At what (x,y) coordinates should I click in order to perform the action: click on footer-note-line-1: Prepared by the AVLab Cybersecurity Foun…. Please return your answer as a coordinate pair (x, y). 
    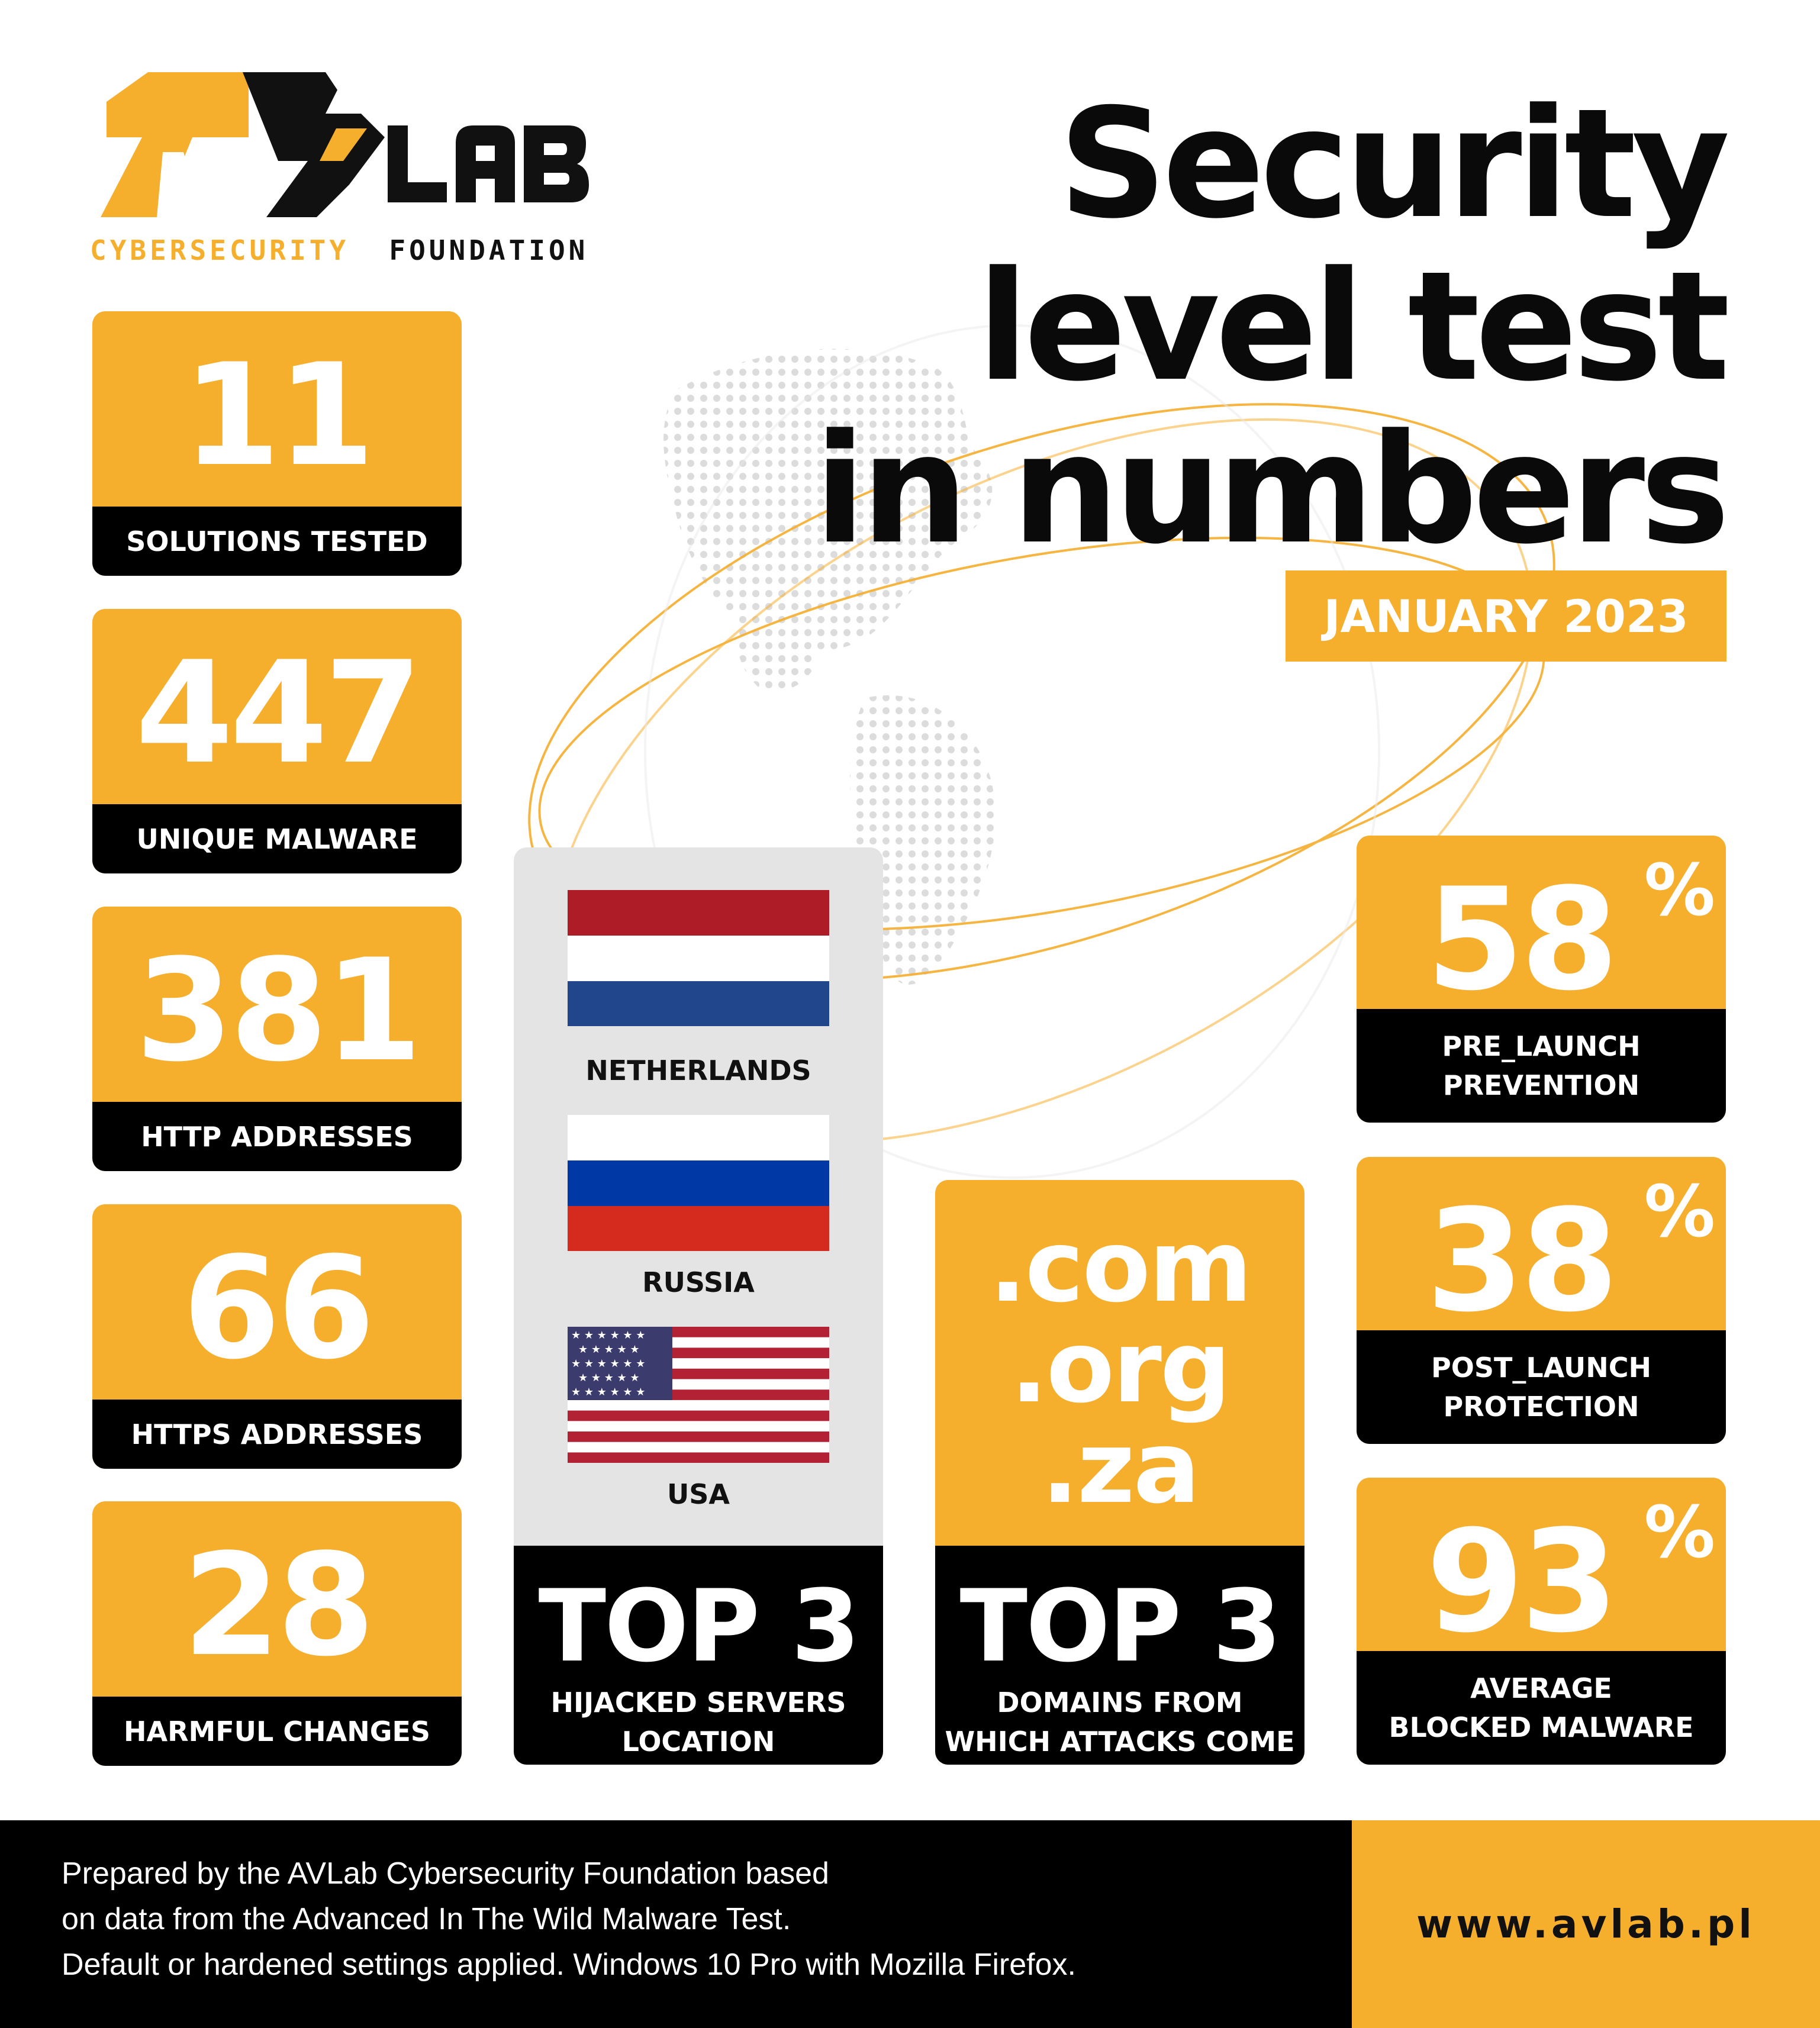
    Looking at the image, I should click on (445, 1873).